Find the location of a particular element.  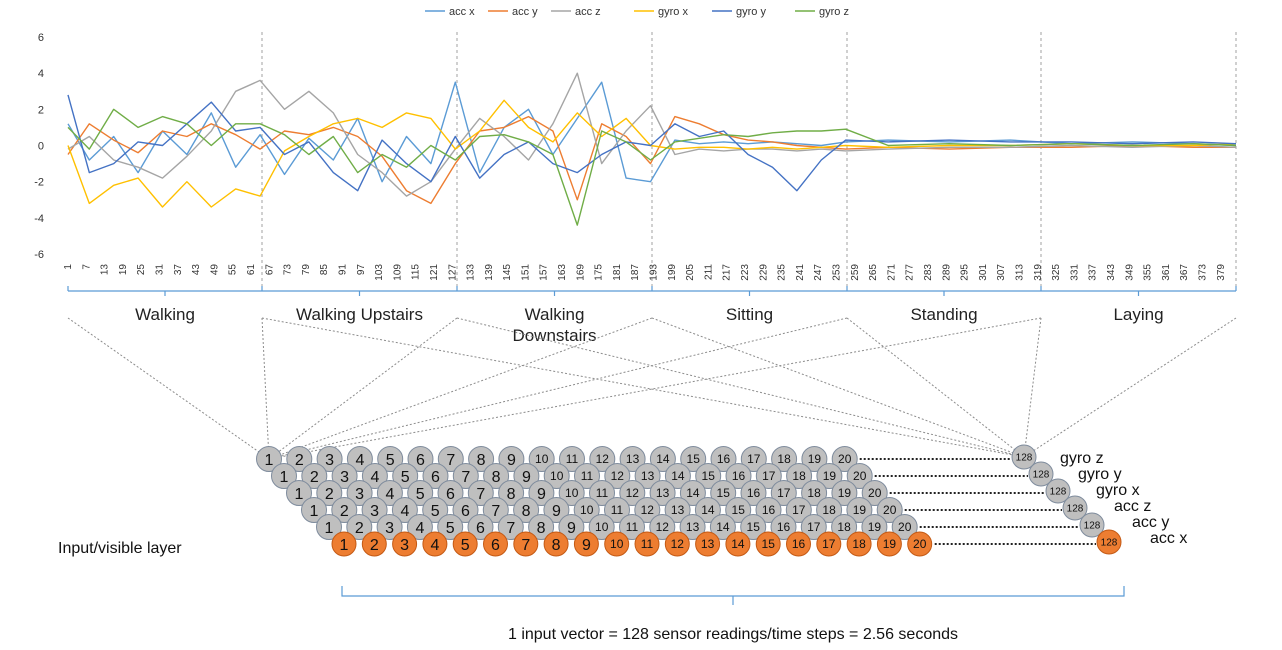

x-tick-label: 91 is located at coordinates (343, 270).